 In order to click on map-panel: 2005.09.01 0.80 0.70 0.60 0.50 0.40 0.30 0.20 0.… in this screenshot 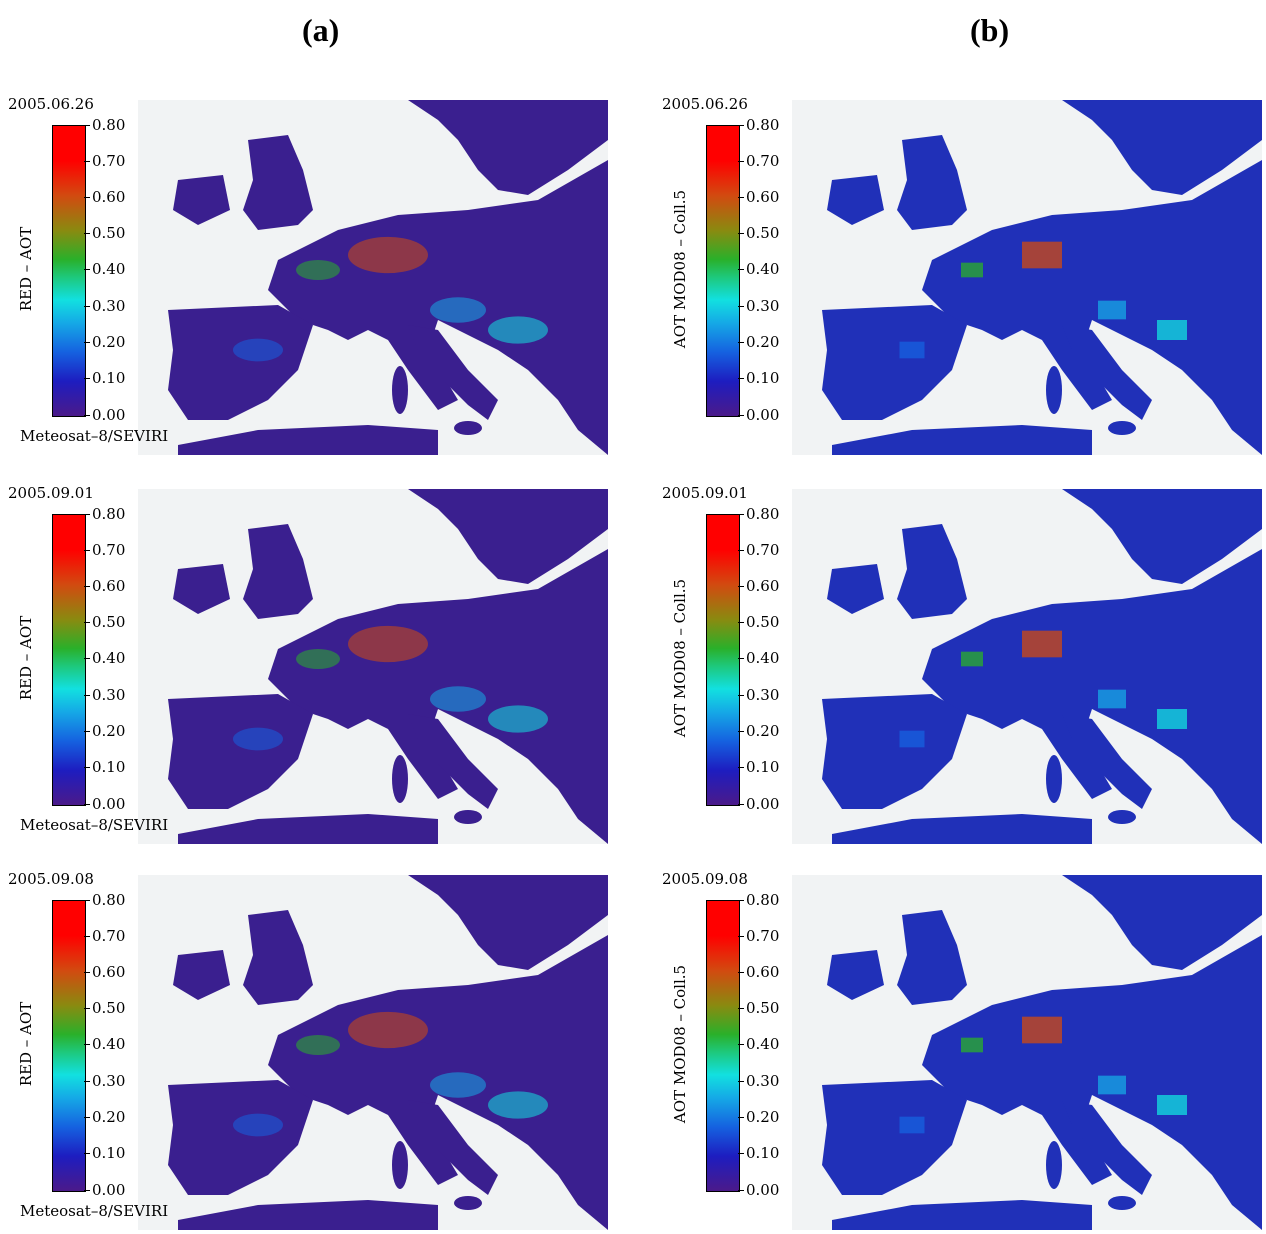, I will do `click(962, 664)`.